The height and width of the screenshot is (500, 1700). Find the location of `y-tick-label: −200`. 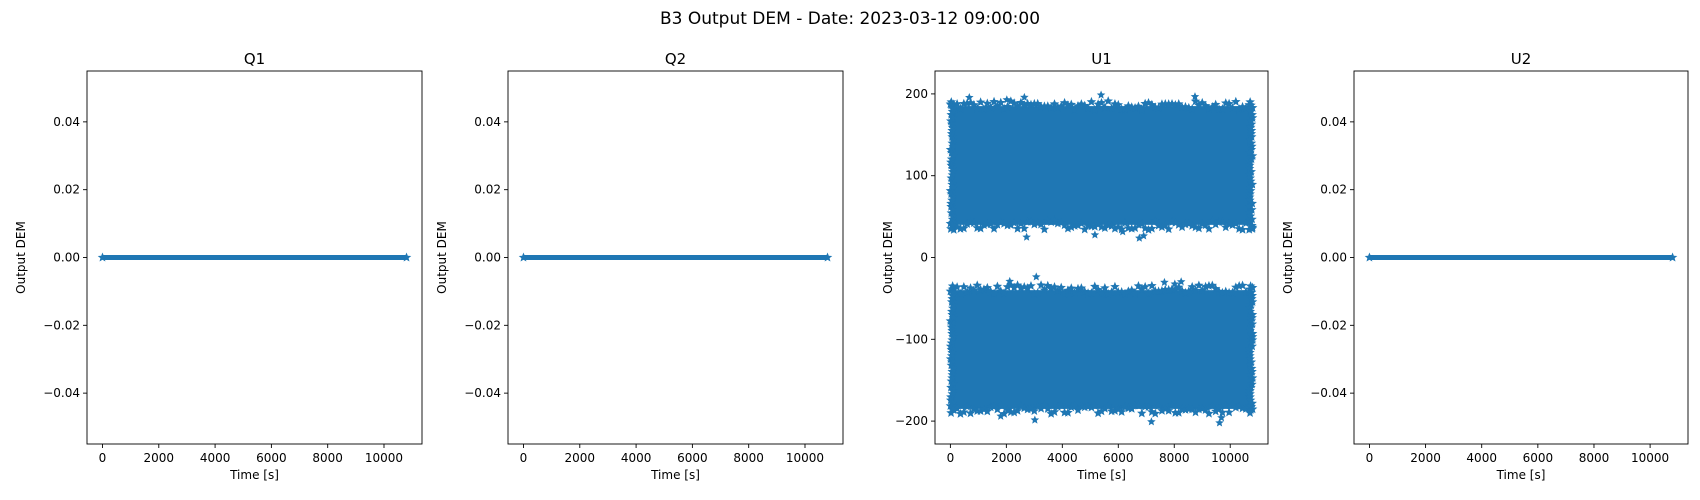

y-tick-label: −200 is located at coordinates (911, 421).